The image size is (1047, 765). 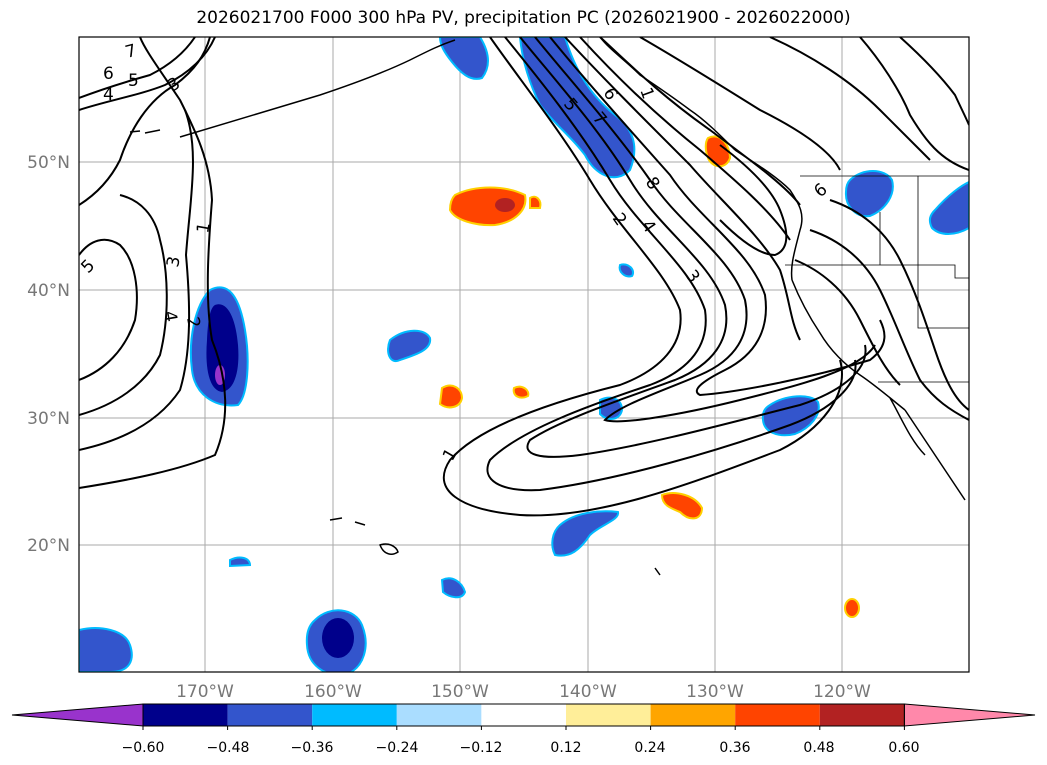 I want to click on coast-guadalupe, so click(x=657, y=571).